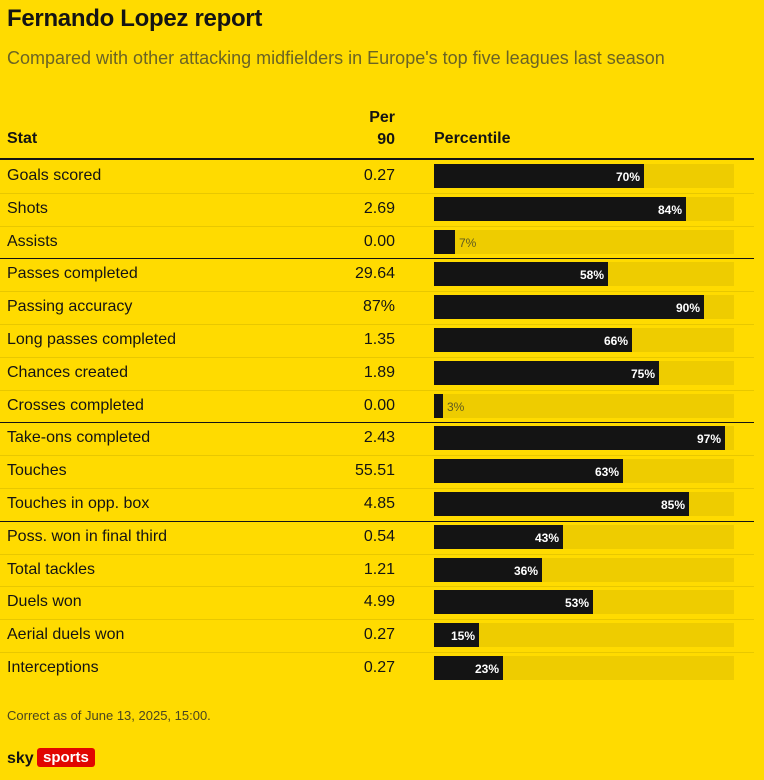 This screenshot has width=764, height=780. I want to click on per90-value: 4.85, so click(379, 503).